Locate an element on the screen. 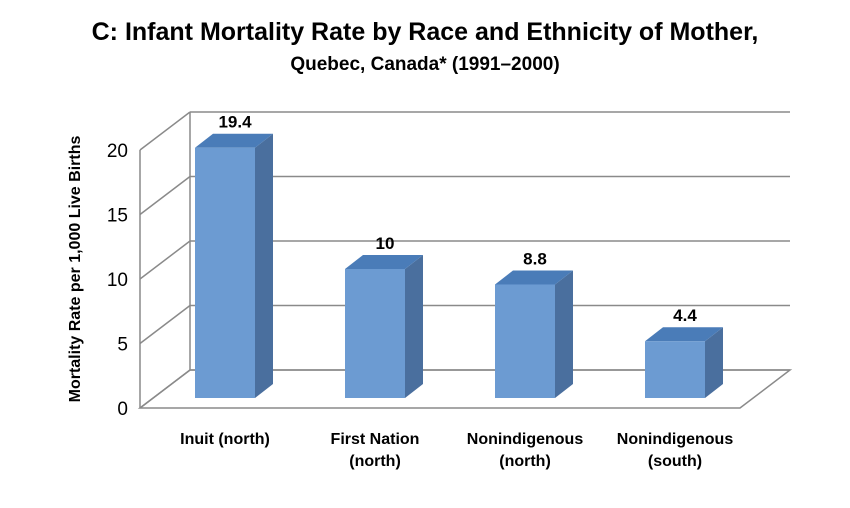 The height and width of the screenshot is (508, 850). y-axis-label: Mortality Rate per 1,000 Live Births is located at coordinates (75, 269).